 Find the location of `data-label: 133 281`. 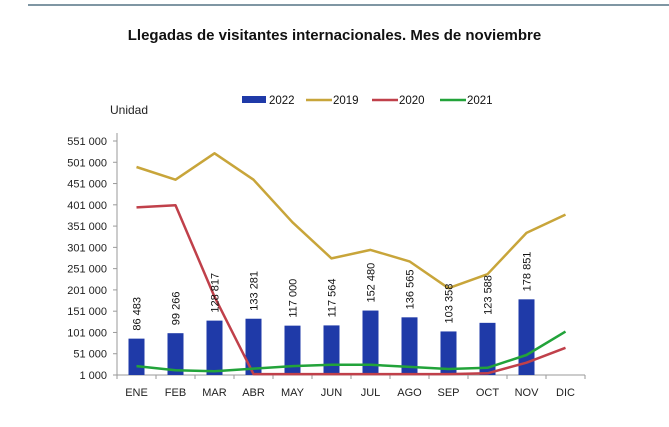

data-label: 133 281 is located at coordinates (255, 291).